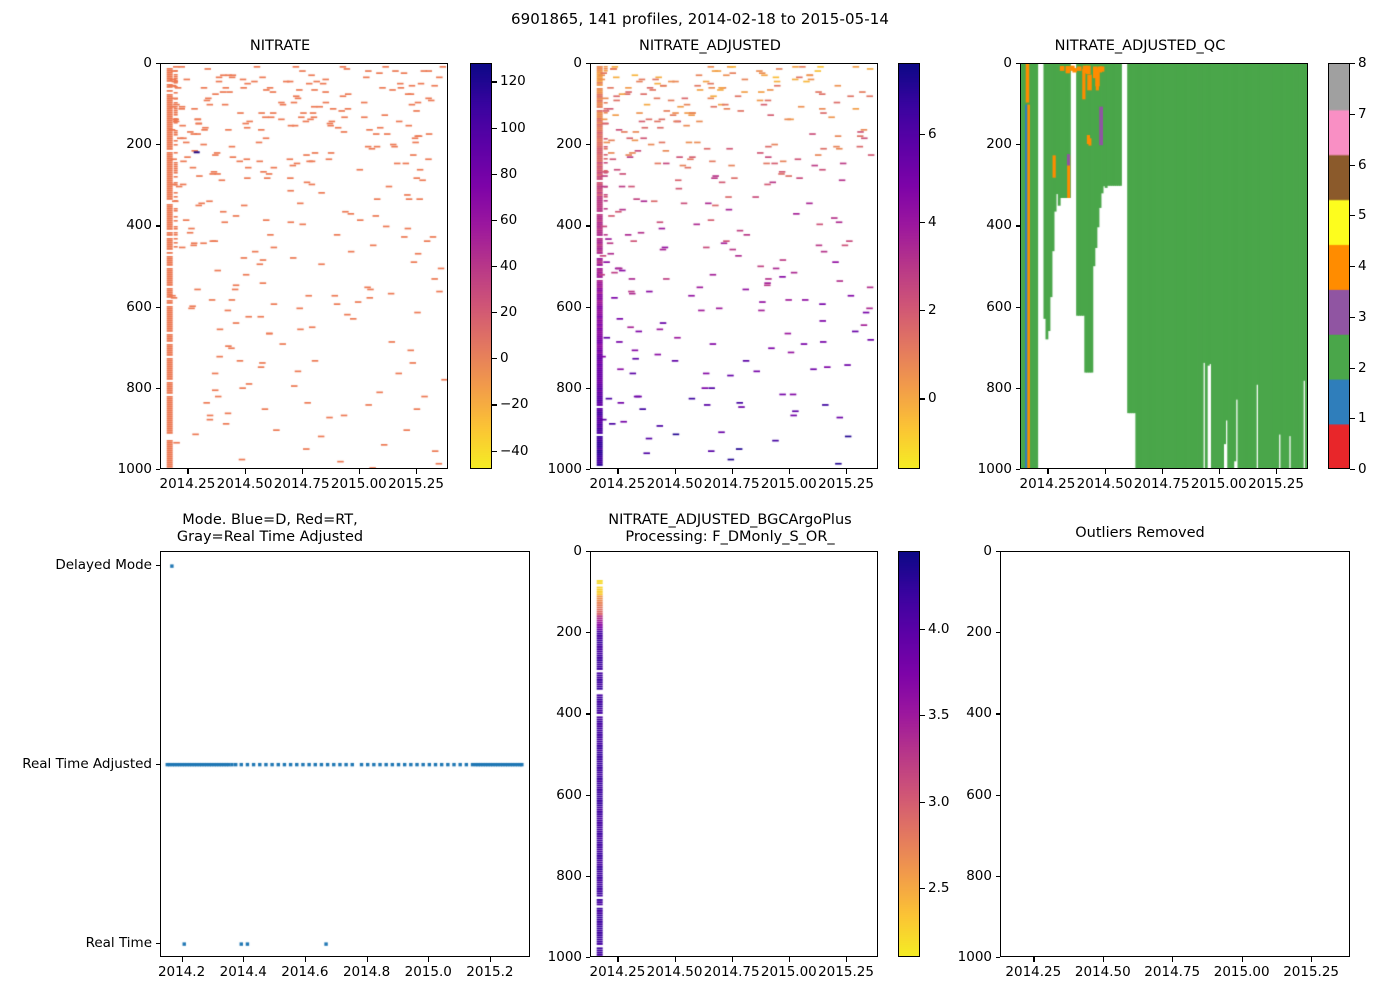 The image size is (1400, 1000). What do you see at coordinates (1362, 266) in the screenshot?
I see `colorbar-tick-label: 4` at bounding box center [1362, 266].